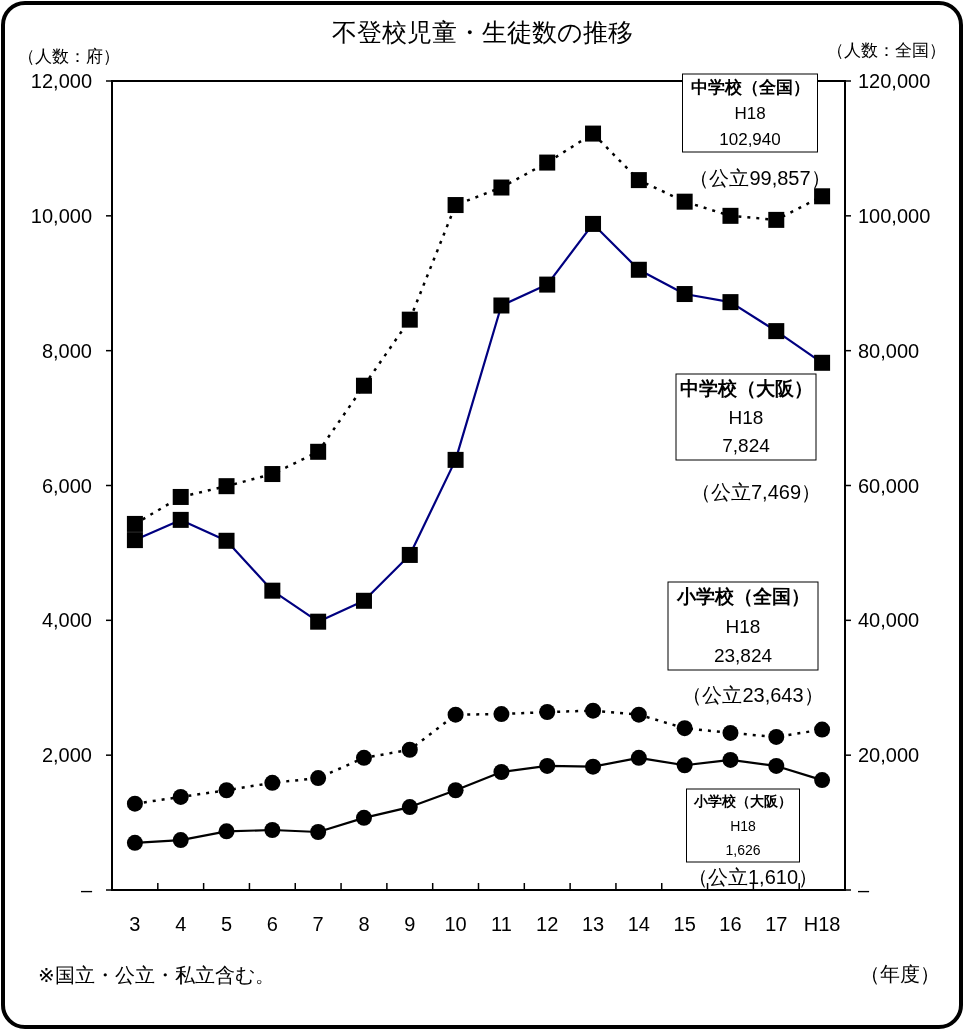  Describe the element at coordinates (742, 597) in the screenshot. I see `annotation: 小学校（全国）` at that location.